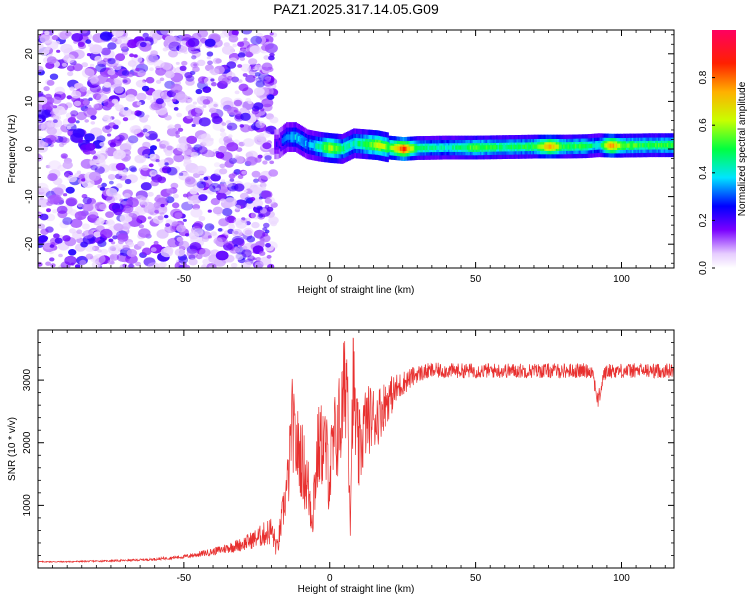  I want to click on snr-y-label: SNR (10 * v/v), so click(12, 449).